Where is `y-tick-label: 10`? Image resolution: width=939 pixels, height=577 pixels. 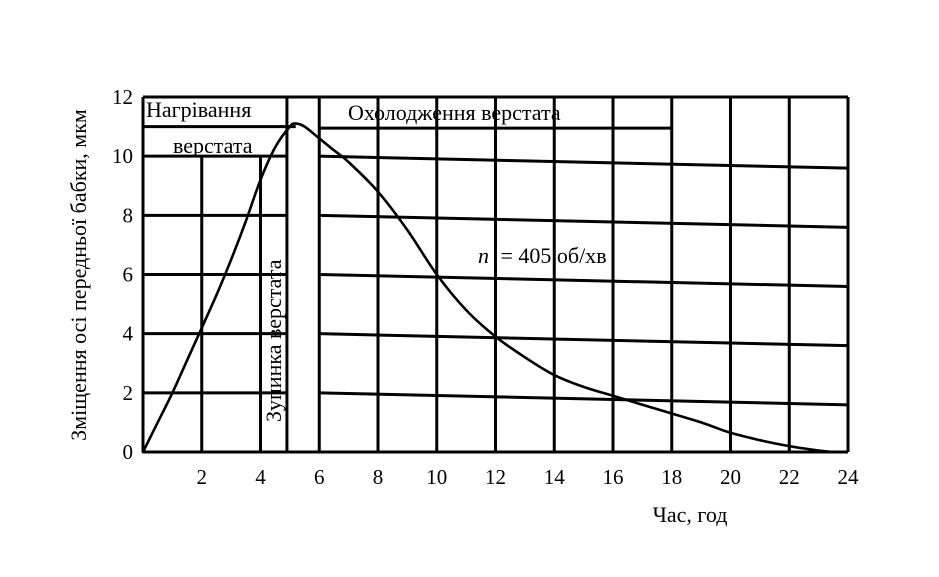
y-tick-label: 10 is located at coordinates (122, 156).